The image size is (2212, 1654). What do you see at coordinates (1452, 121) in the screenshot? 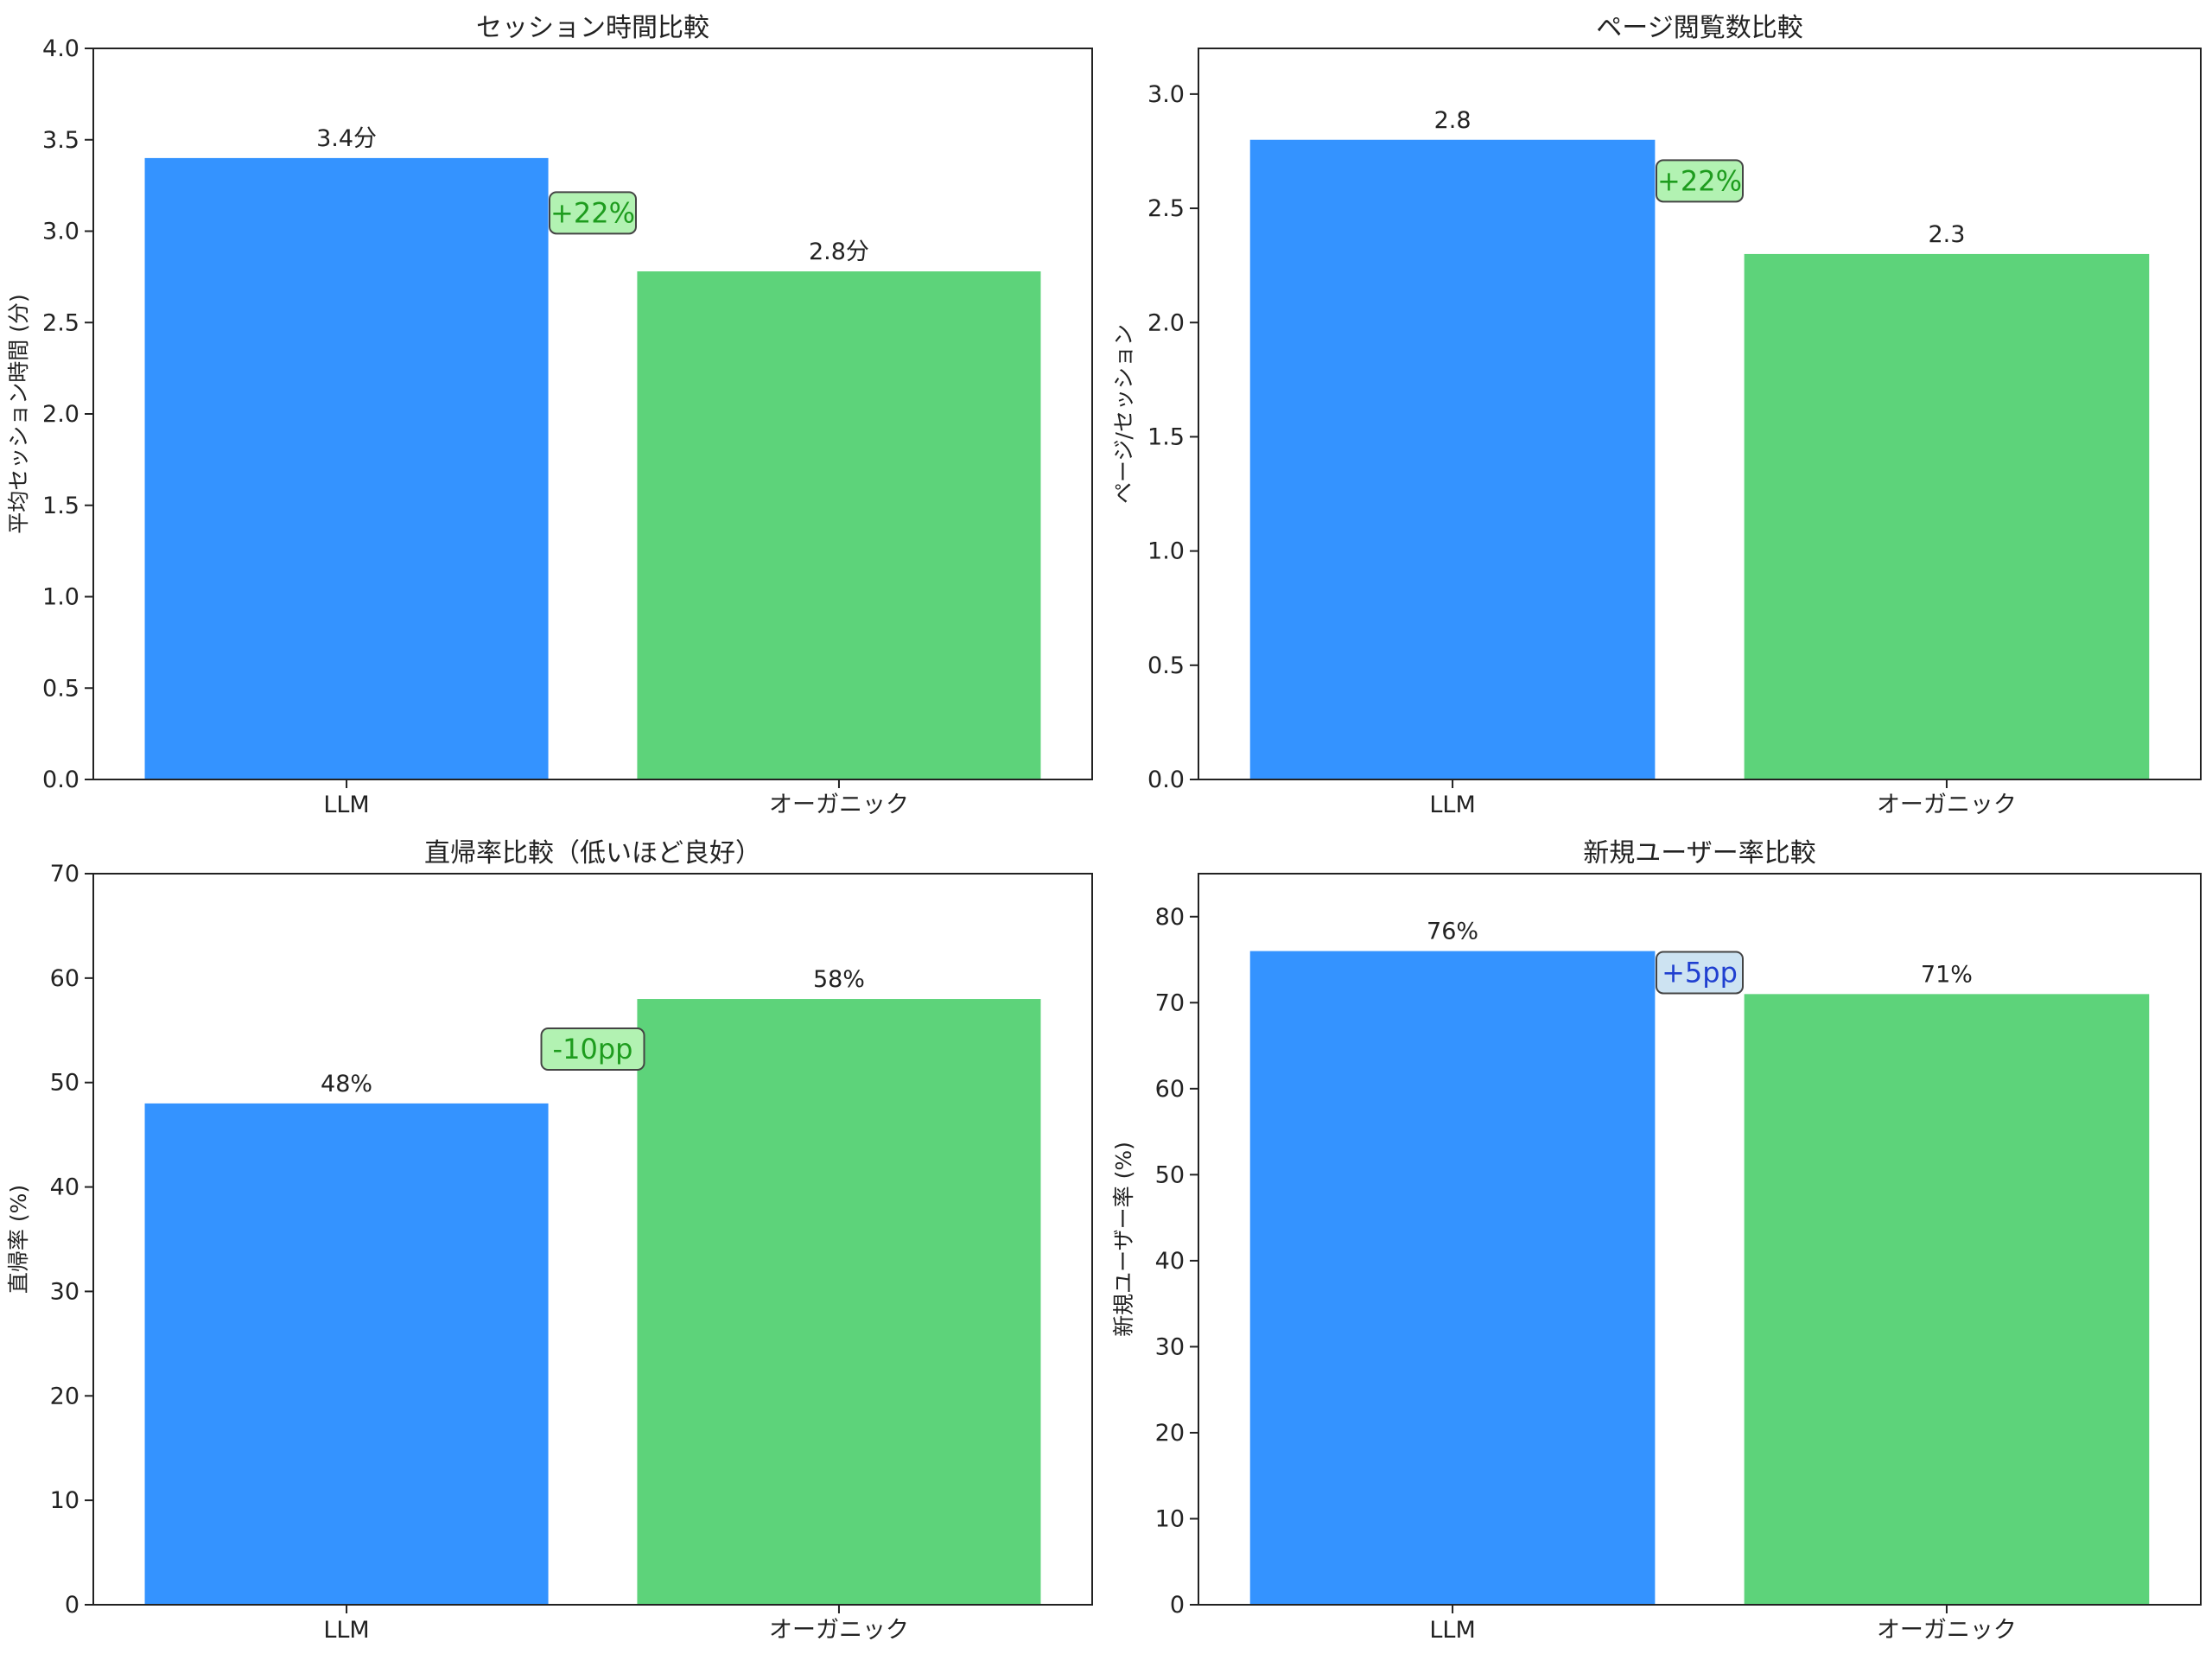
I see `bar-value-label: 2.8` at bounding box center [1452, 121].